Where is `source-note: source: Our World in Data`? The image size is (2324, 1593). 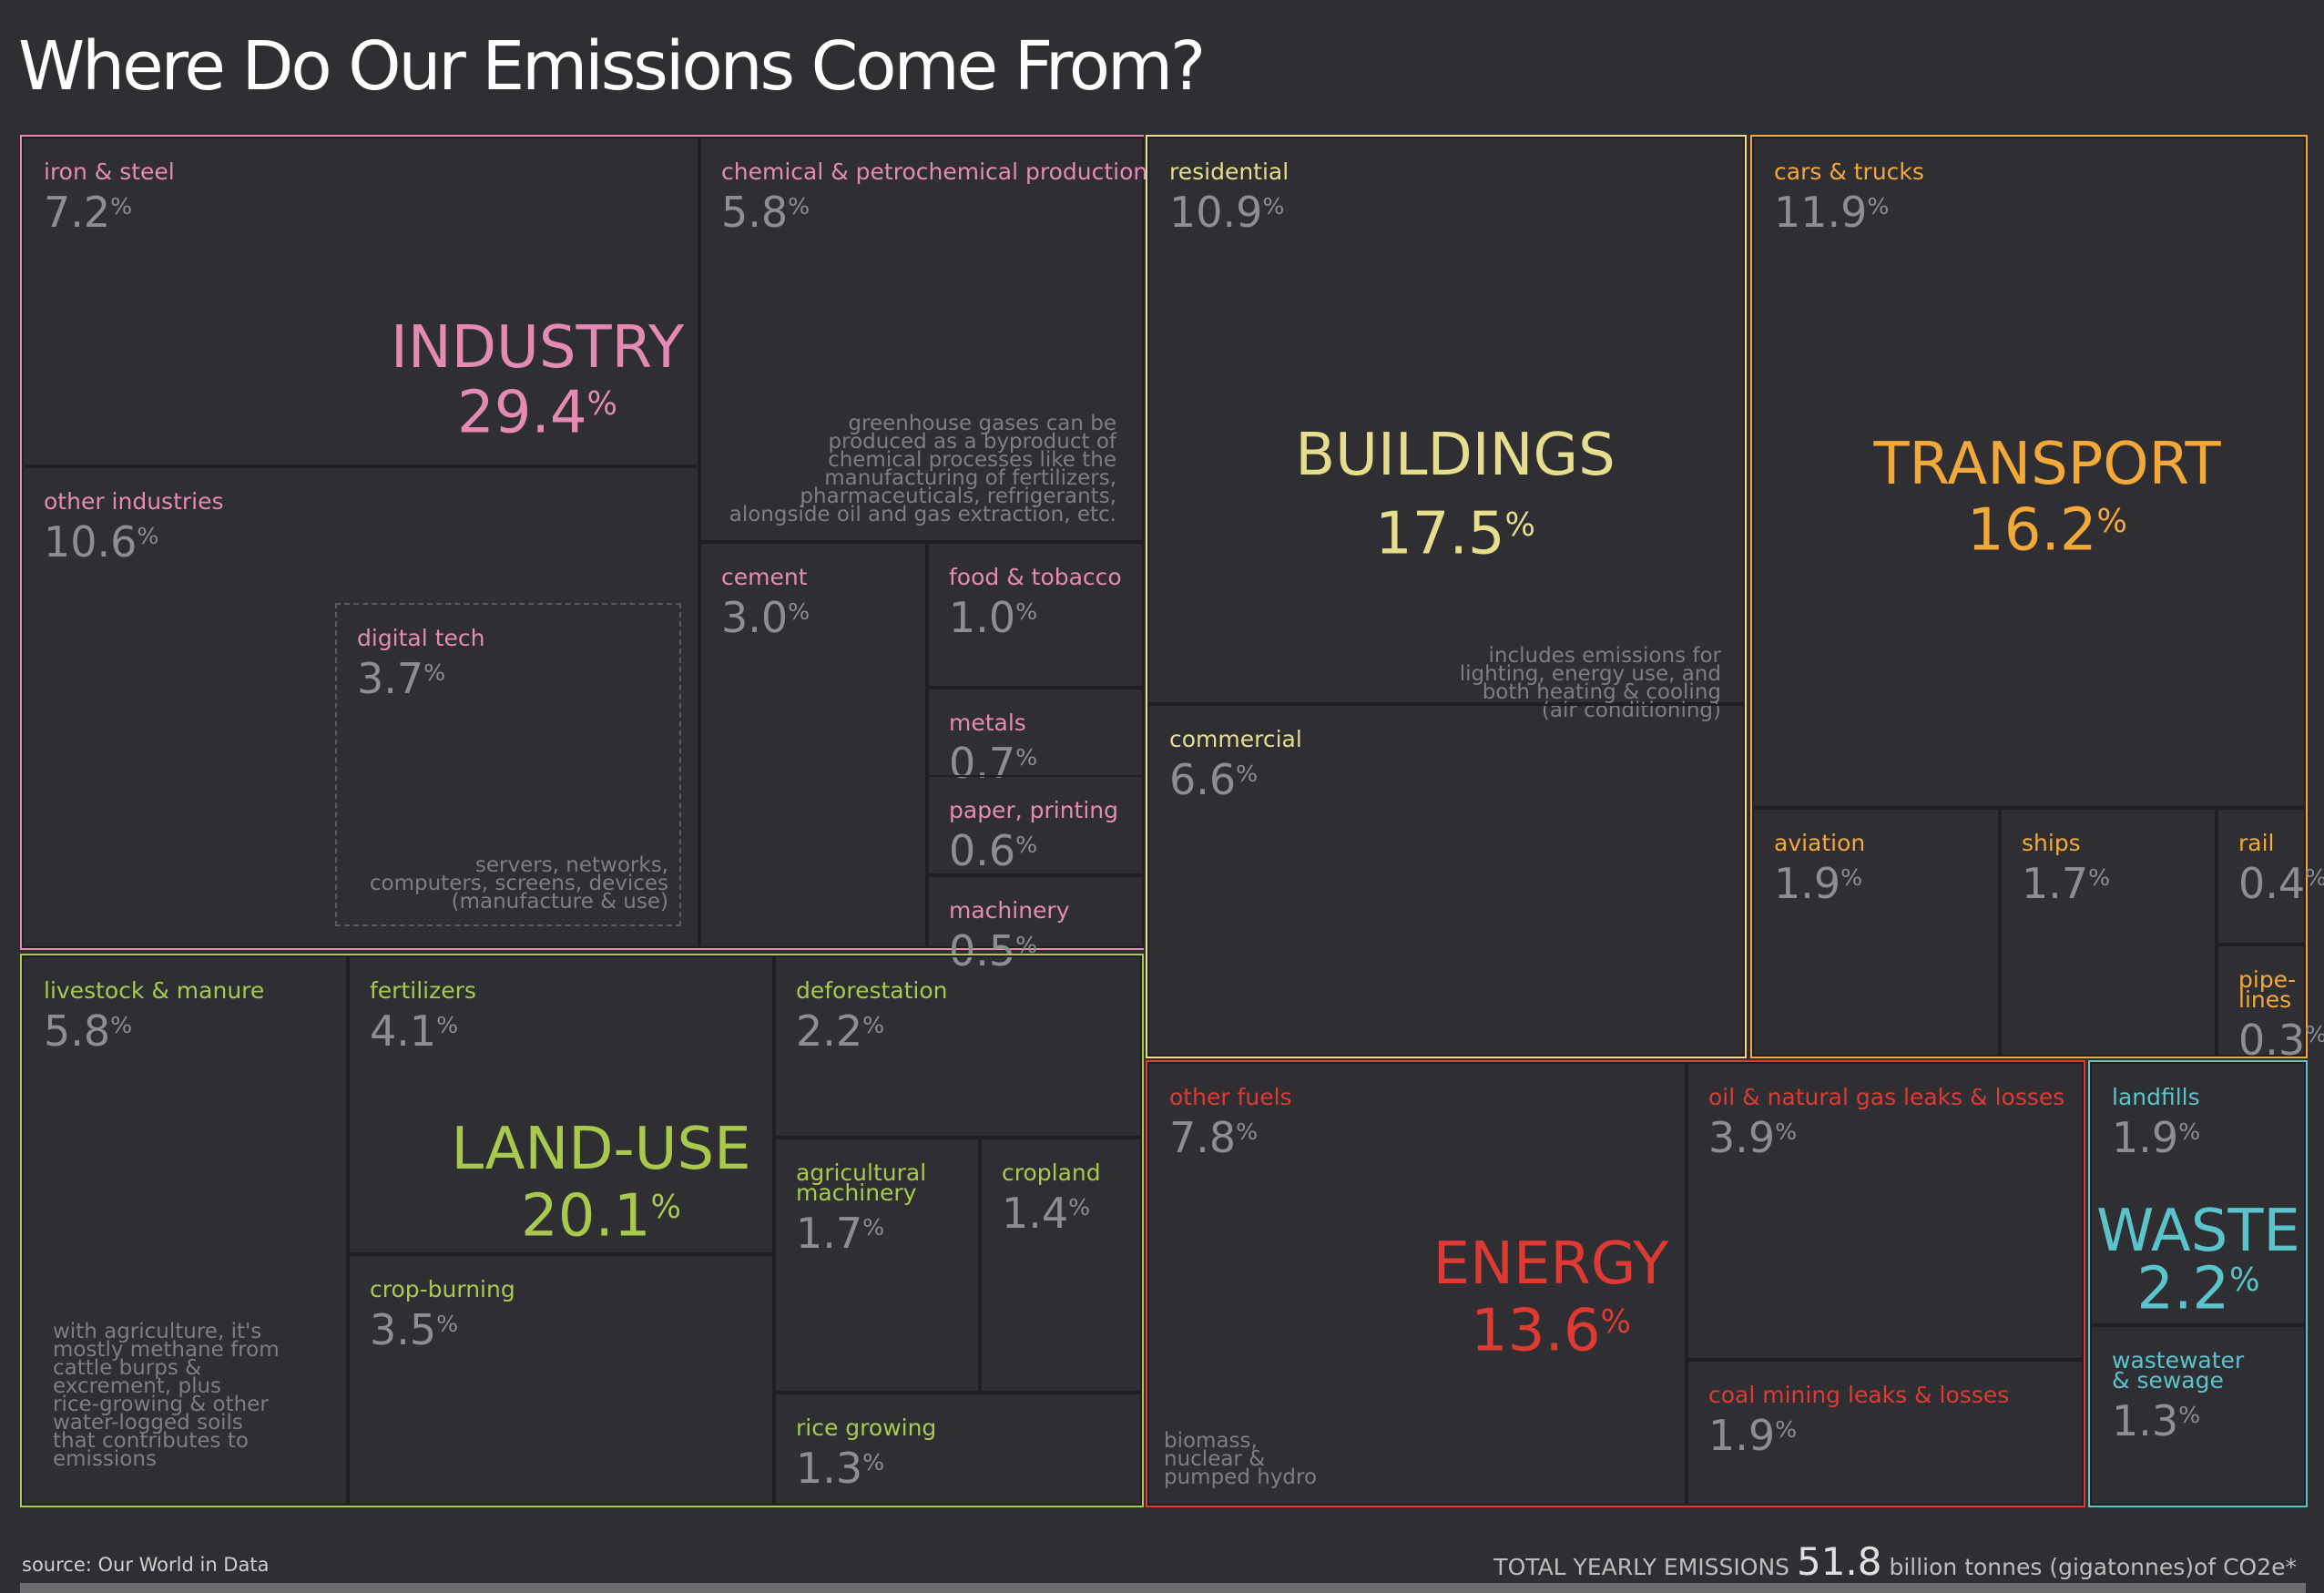 source-note: source: Our World in Data is located at coordinates (146, 1565).